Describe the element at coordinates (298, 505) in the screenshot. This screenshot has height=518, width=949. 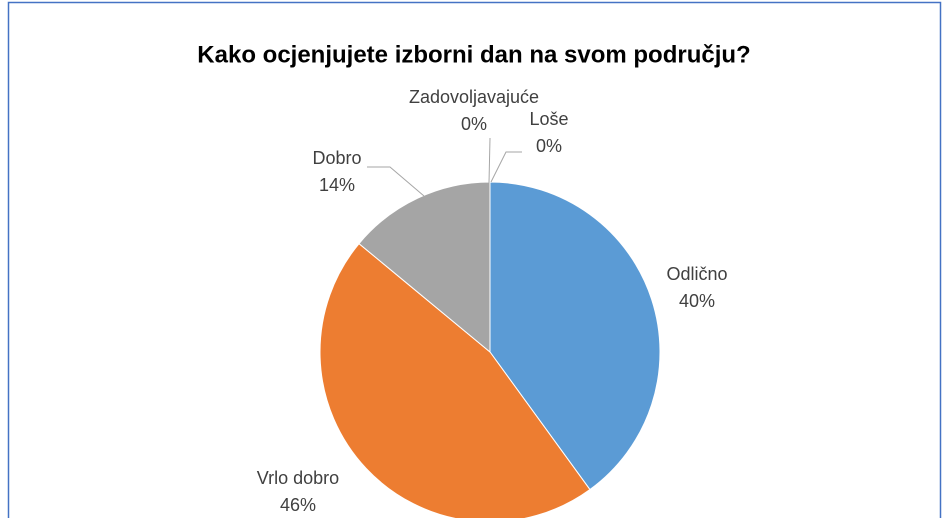
I see `slice-value-label: 46%` at that location.